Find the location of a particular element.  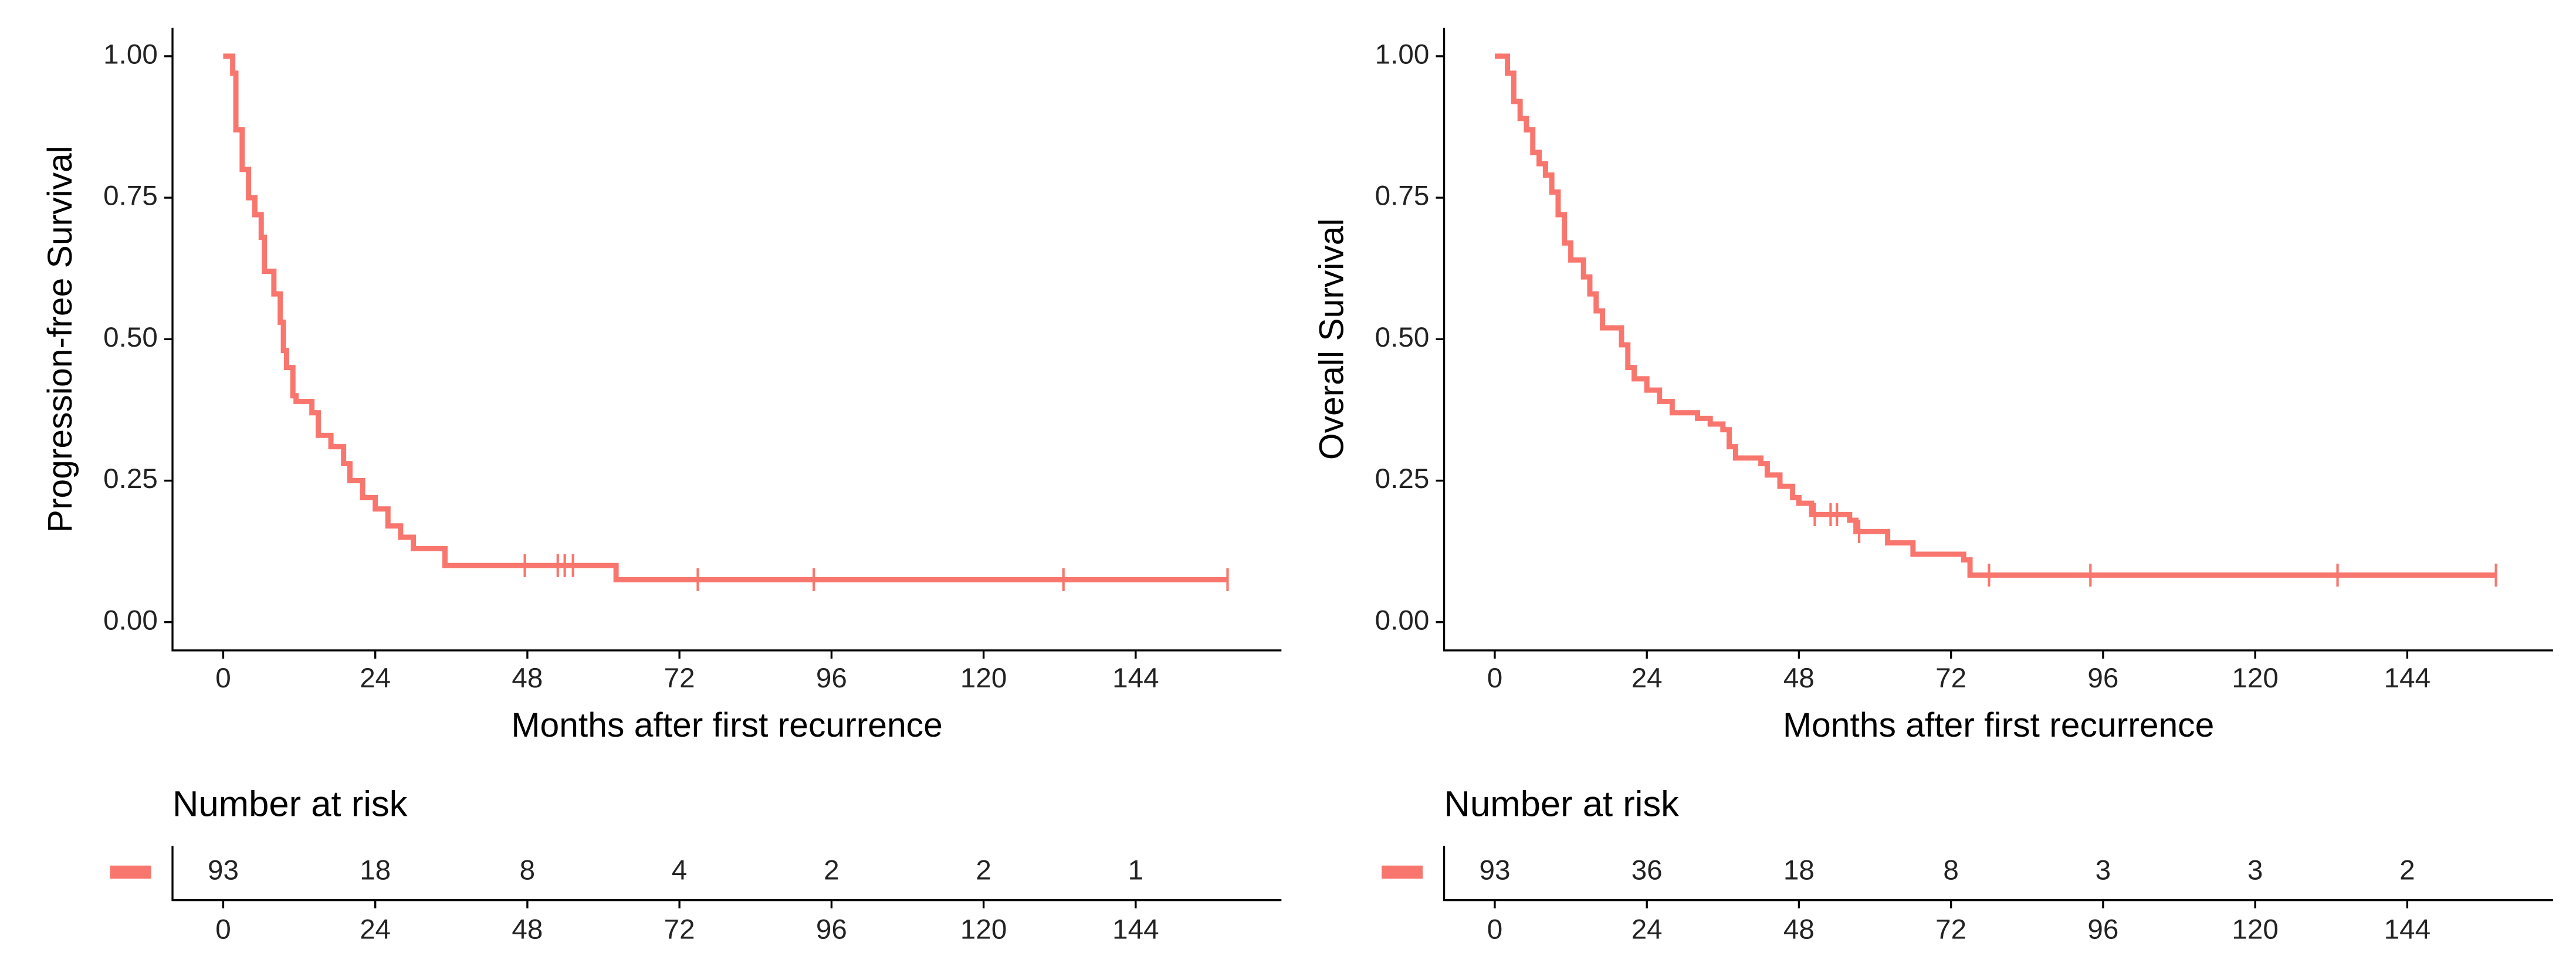

y-axis-title: Overall Survival is located at coordinates (1331, 339).